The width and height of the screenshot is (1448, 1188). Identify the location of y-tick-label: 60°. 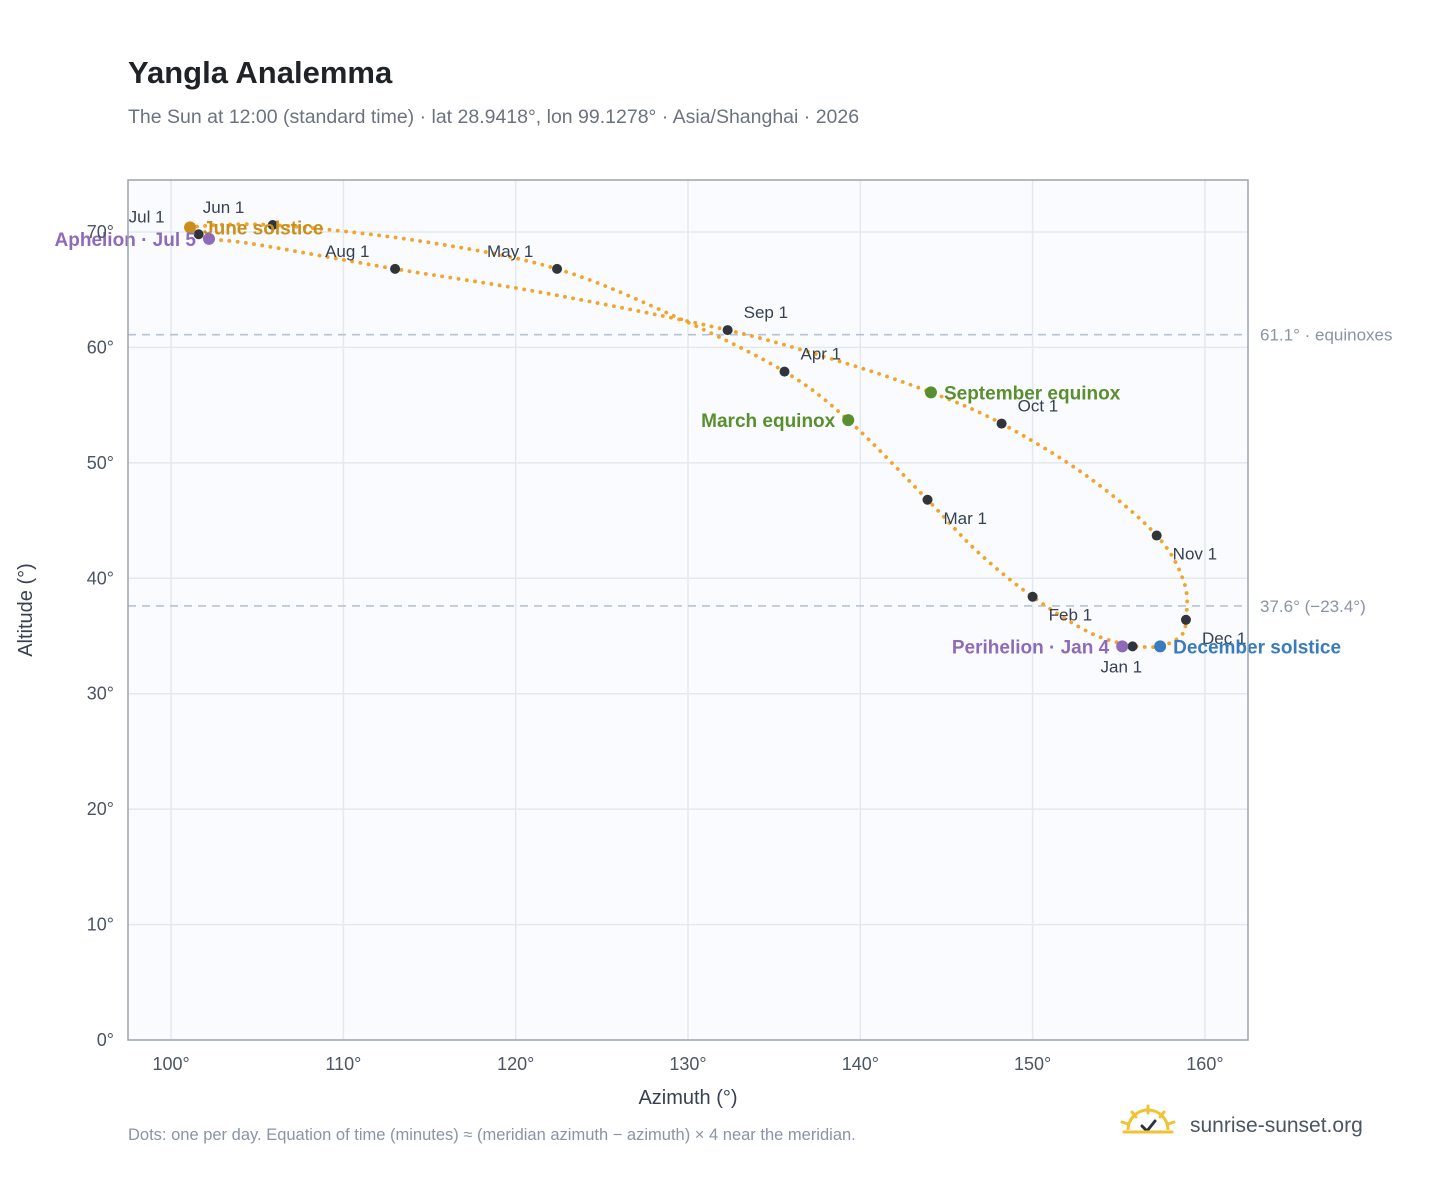
(100, 347).